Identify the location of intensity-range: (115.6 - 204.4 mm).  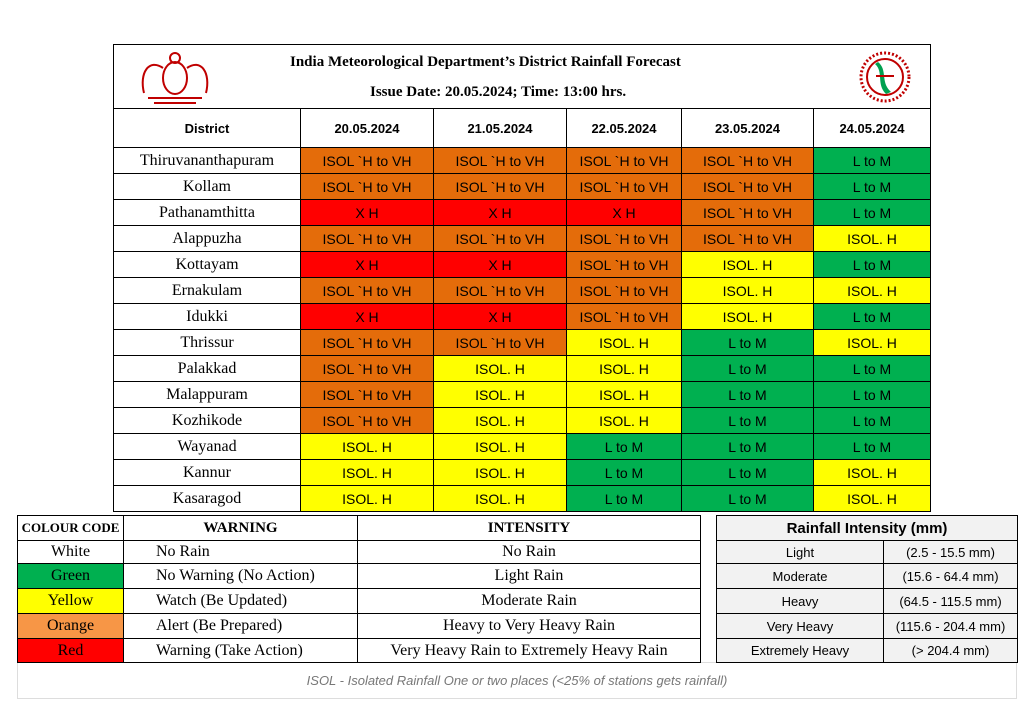
(950, 626).